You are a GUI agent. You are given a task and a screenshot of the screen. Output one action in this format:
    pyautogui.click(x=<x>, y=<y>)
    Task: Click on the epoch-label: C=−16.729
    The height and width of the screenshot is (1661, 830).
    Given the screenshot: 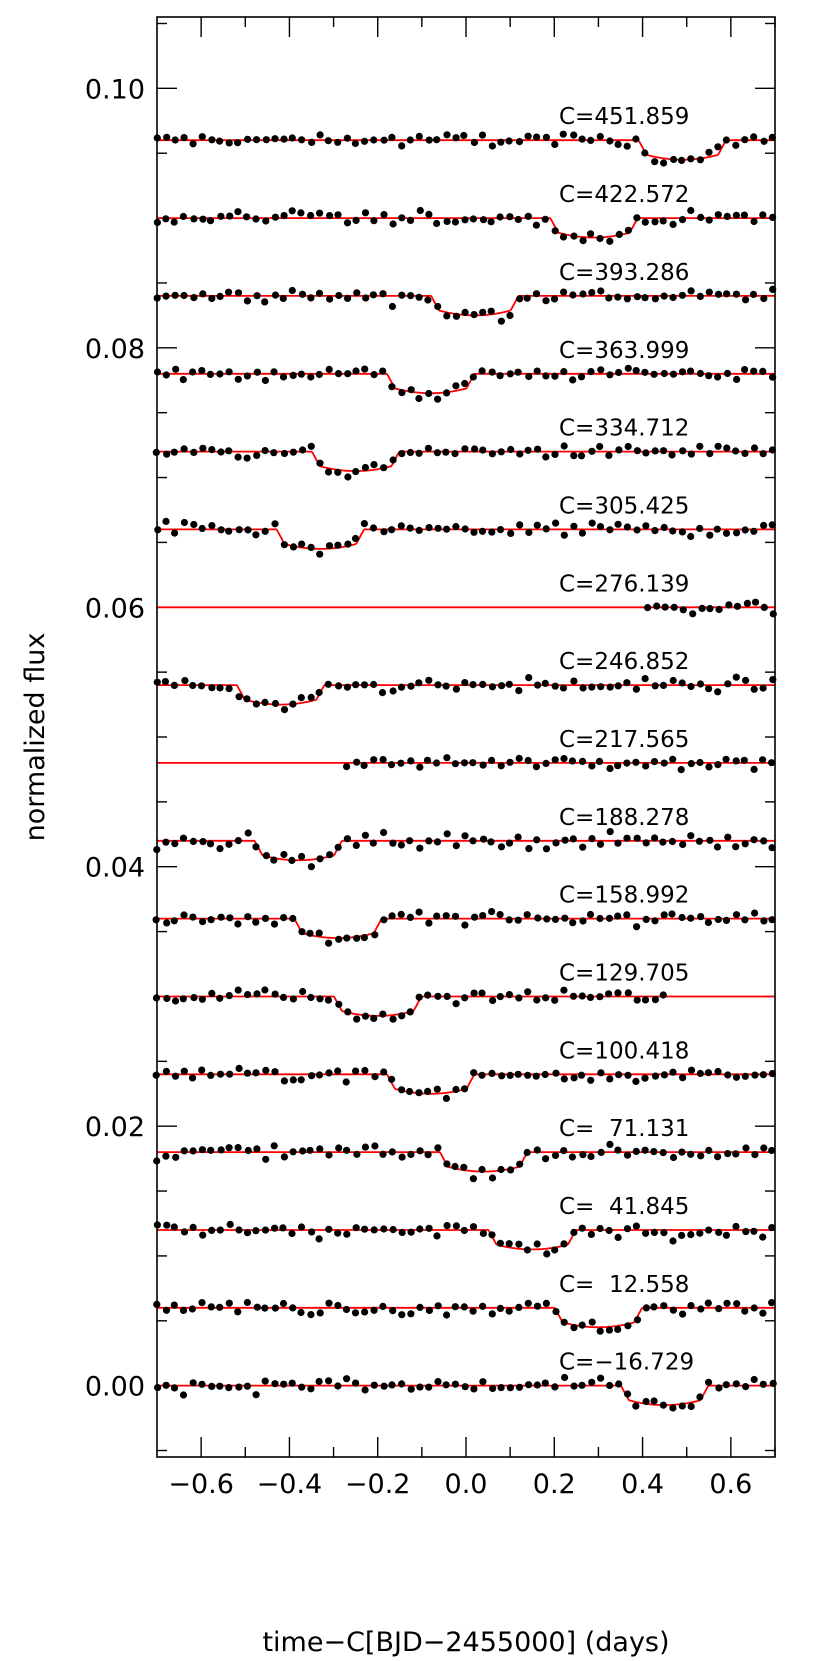 What is the action you would take?
    pyautogui.click(x=626, y=1363)
    